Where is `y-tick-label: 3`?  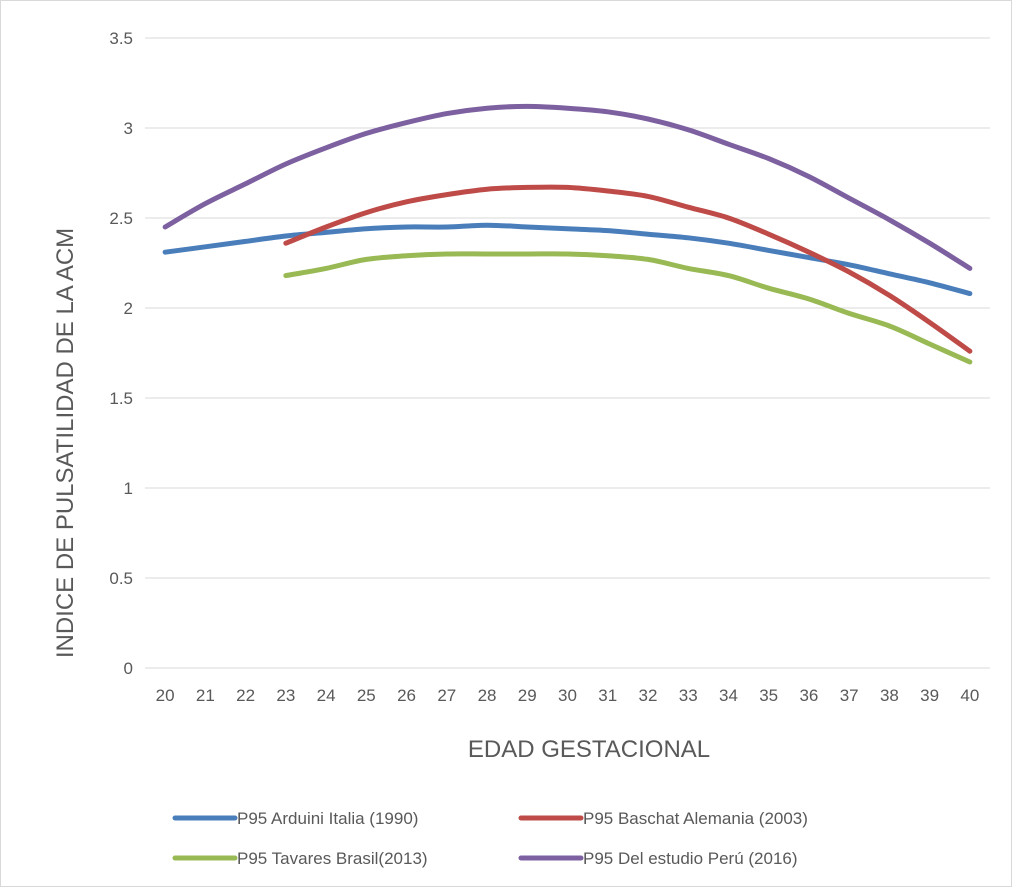 y-tick-label: 3 is located at coordinates (128, 128).